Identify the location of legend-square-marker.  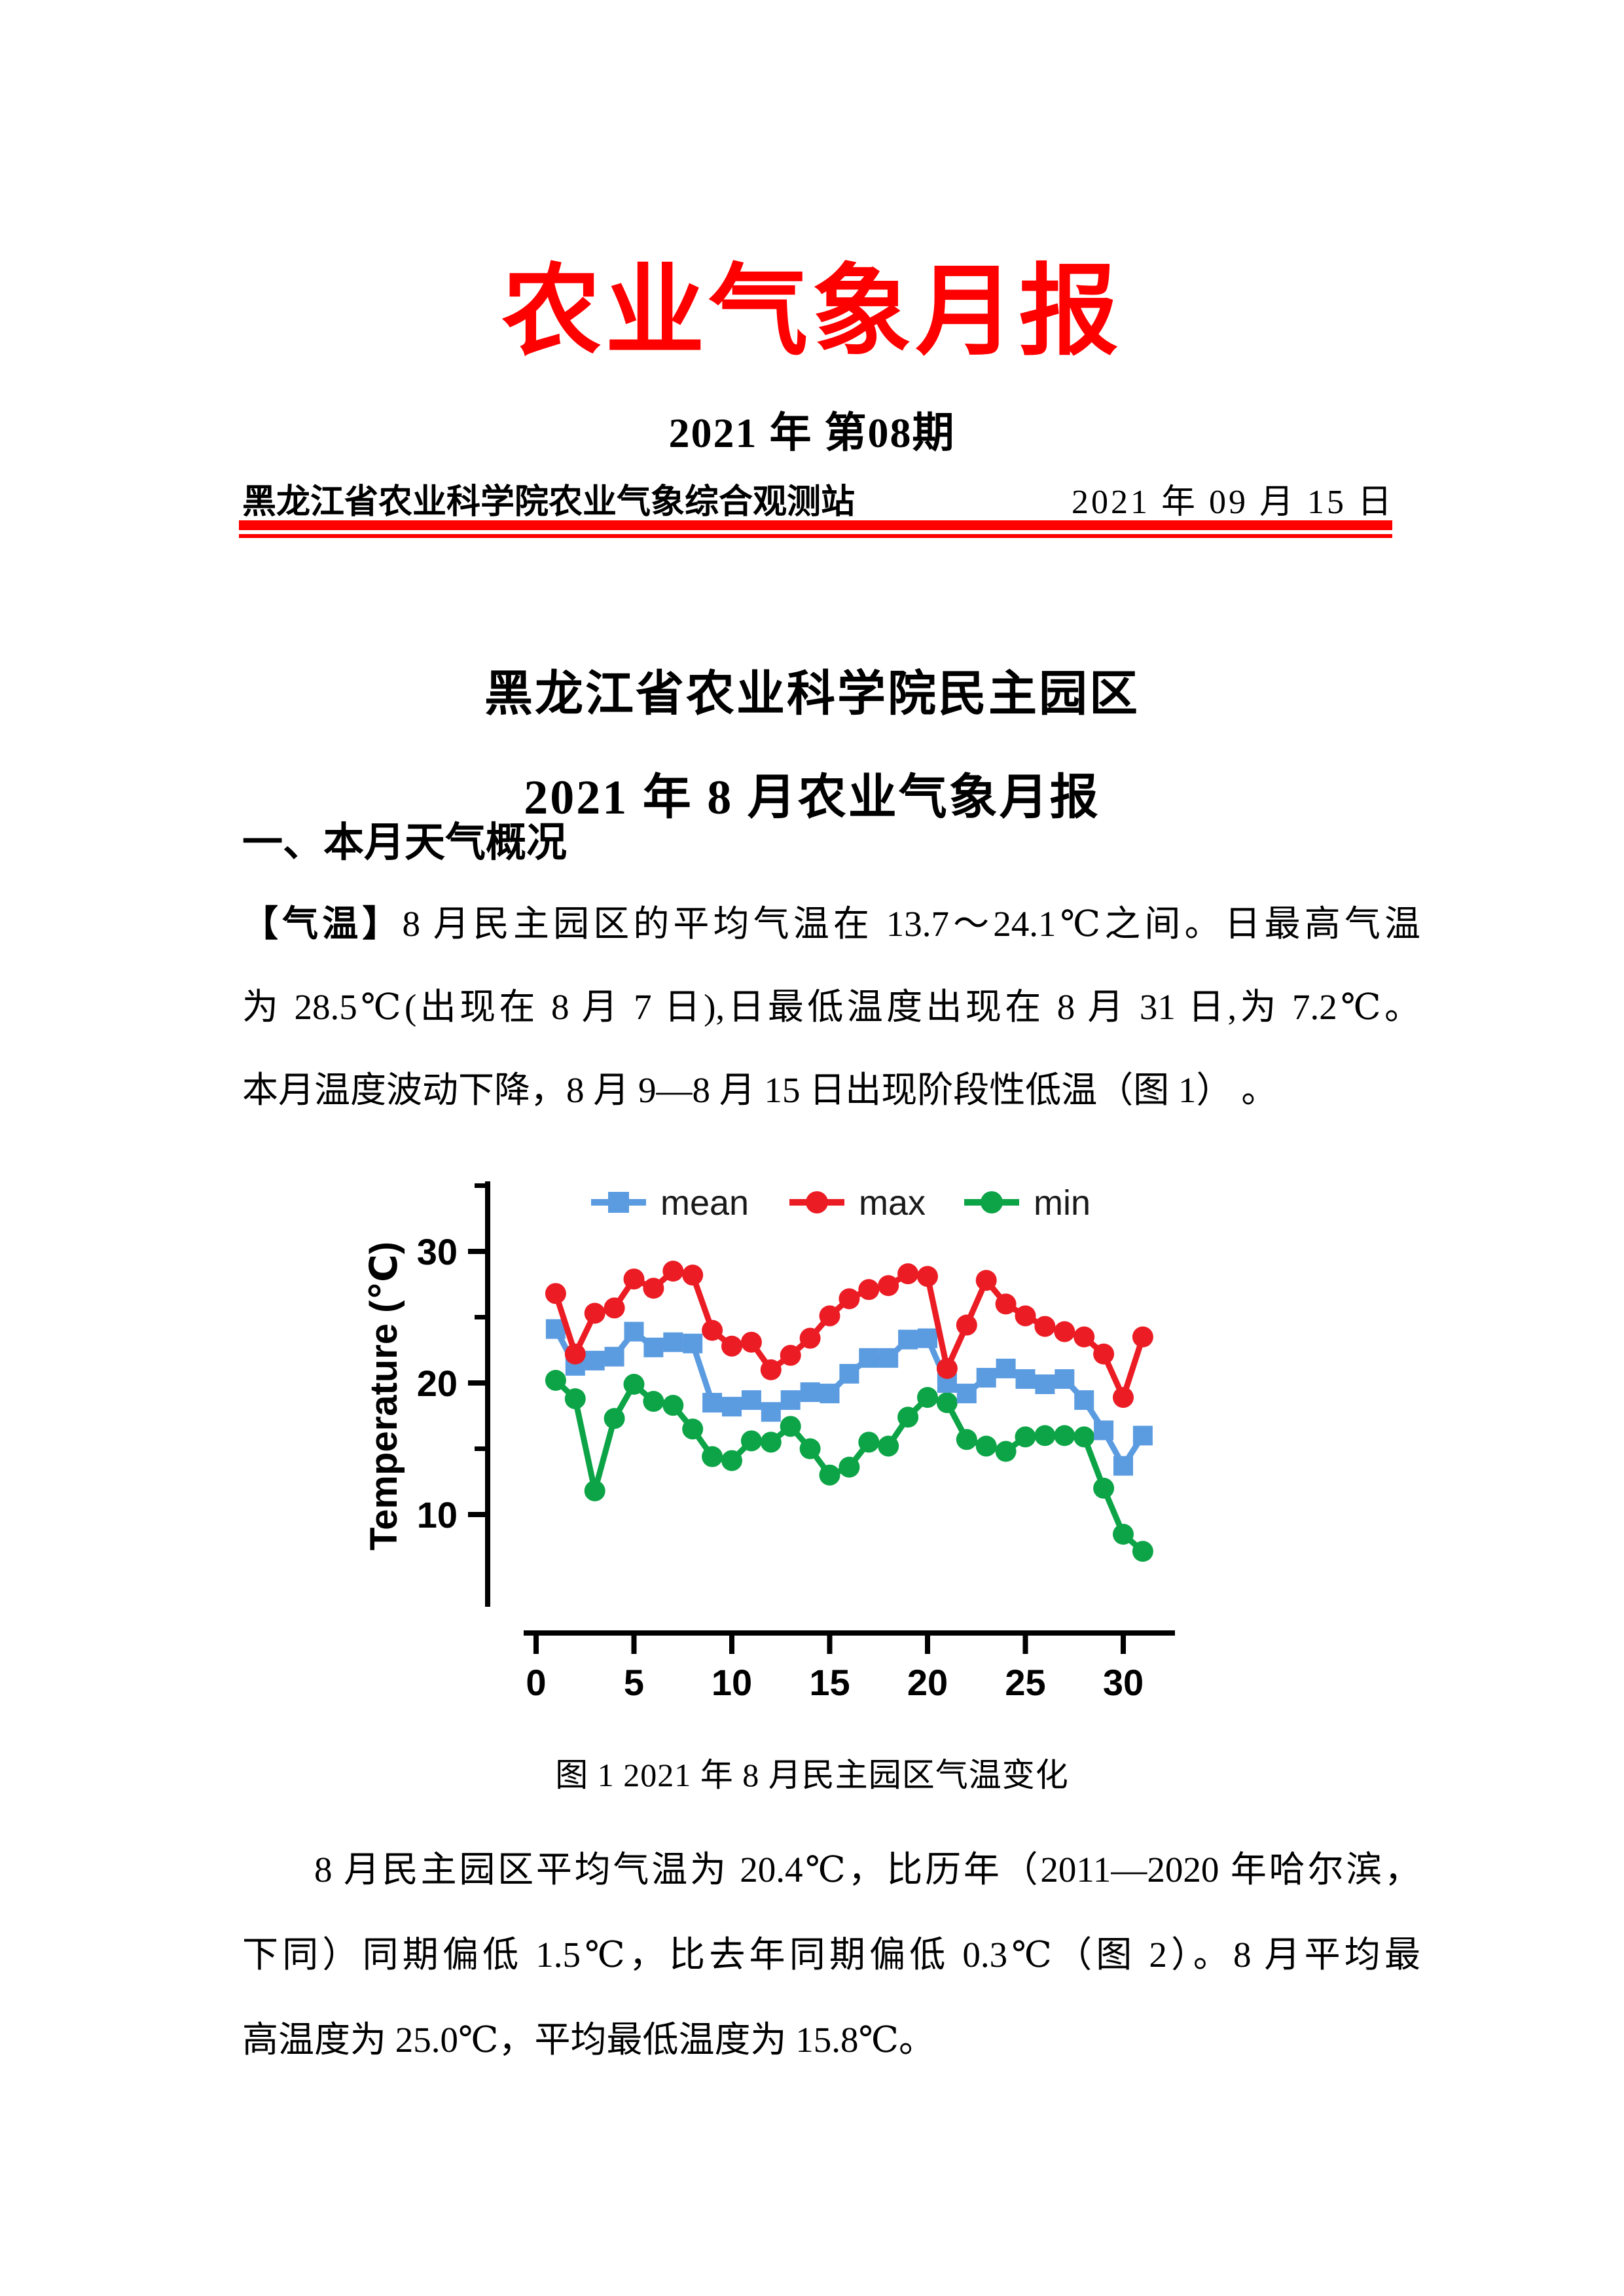
(618, 1202).